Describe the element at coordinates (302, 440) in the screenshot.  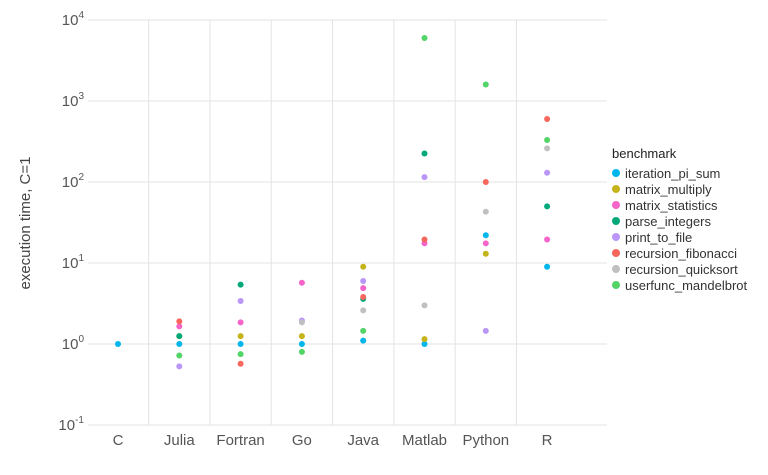
I see `x-tick-label: Go` at that location.